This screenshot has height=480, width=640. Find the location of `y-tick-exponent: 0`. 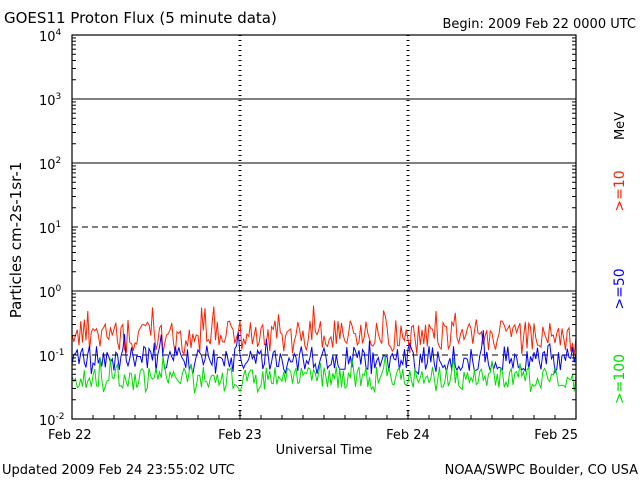

y-tick-exponent: 0 is located at coordinates (59, 289).